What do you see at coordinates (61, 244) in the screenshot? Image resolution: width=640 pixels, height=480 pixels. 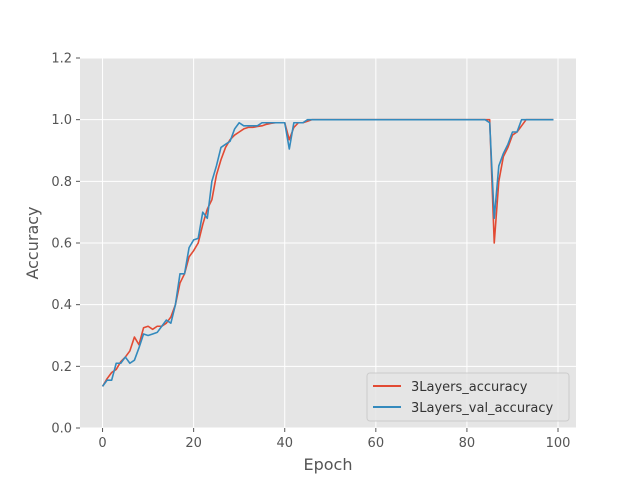 I see `y-tick-label: 0.6` at bounding box center [61, 244].